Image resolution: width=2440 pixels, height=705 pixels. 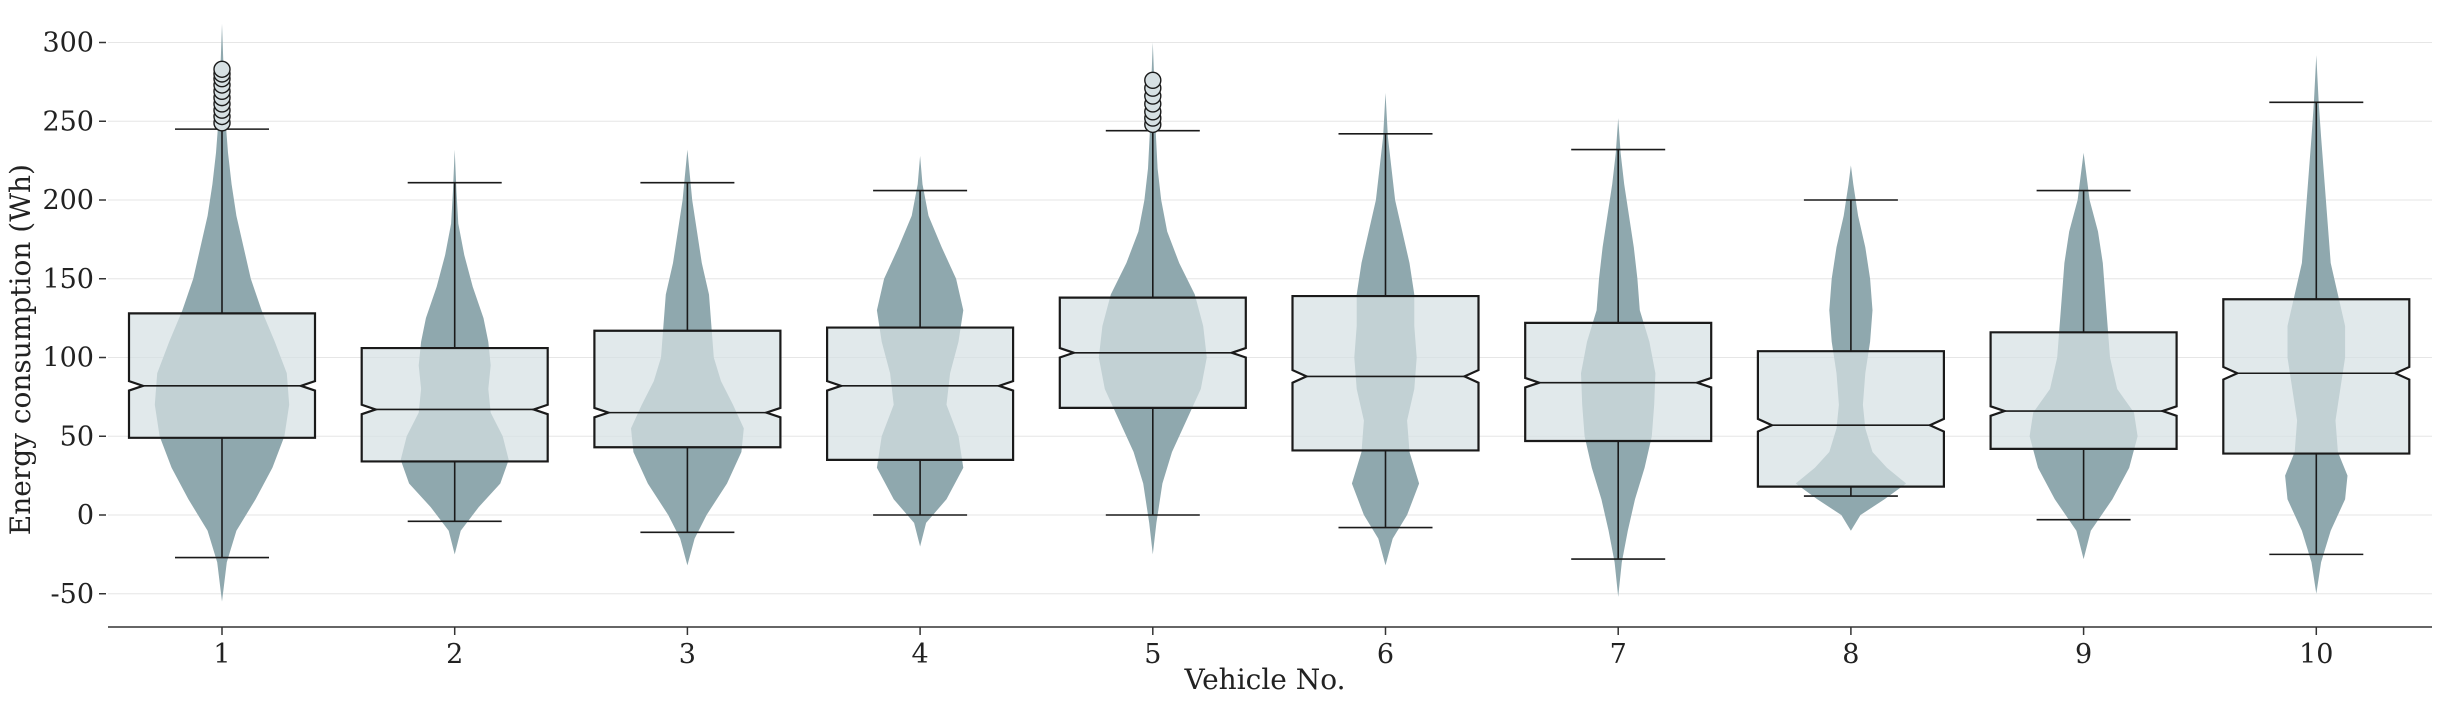 What do you see at coordinates (68, 43) in the screenshot?
I see `y-tick-label: 300` at bounding box center [68, 43].